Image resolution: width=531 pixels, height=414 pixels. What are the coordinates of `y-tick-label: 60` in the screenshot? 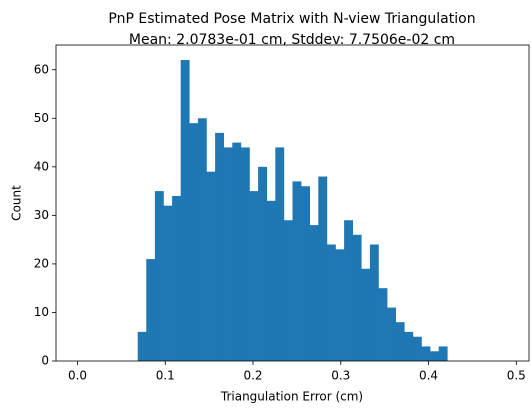 It's located at (41, 69).